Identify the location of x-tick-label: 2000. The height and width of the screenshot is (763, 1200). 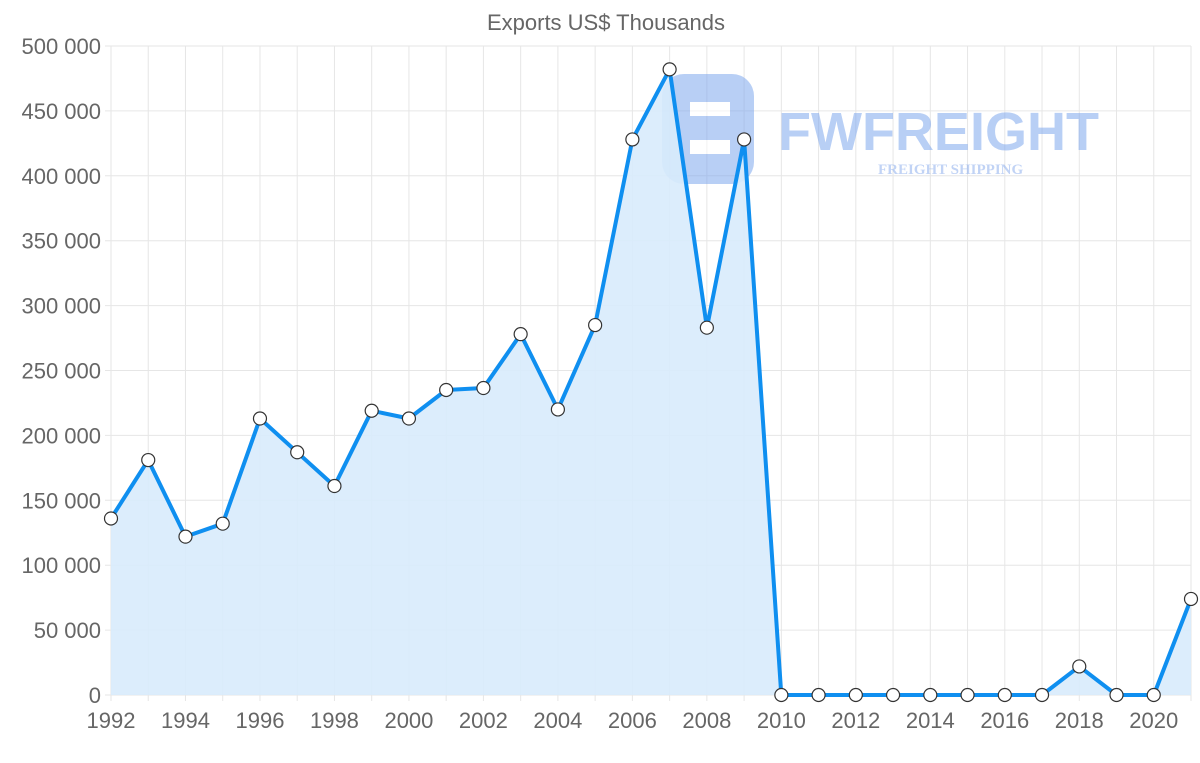
(408, 720).